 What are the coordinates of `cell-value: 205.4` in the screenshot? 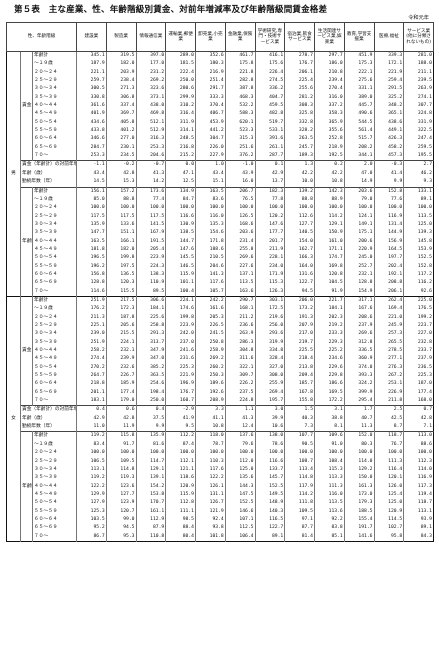 It's located at (150, 250).